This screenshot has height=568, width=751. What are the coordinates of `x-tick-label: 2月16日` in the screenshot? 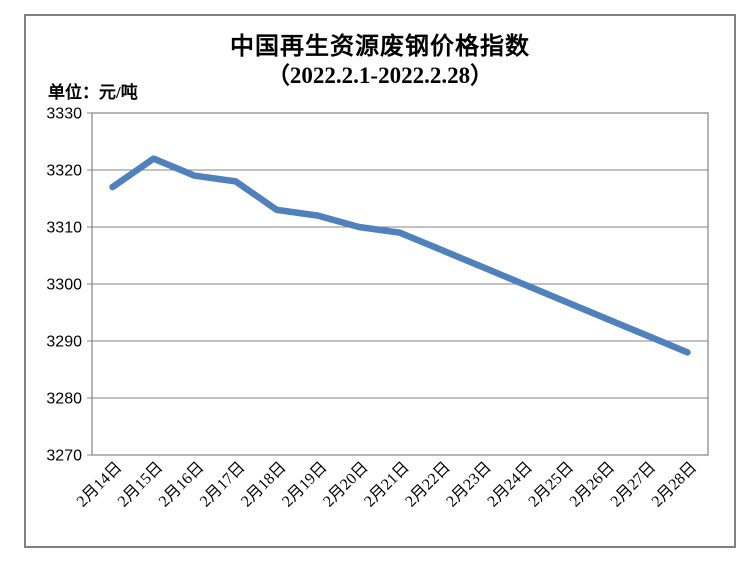 It's located at (182, 485).